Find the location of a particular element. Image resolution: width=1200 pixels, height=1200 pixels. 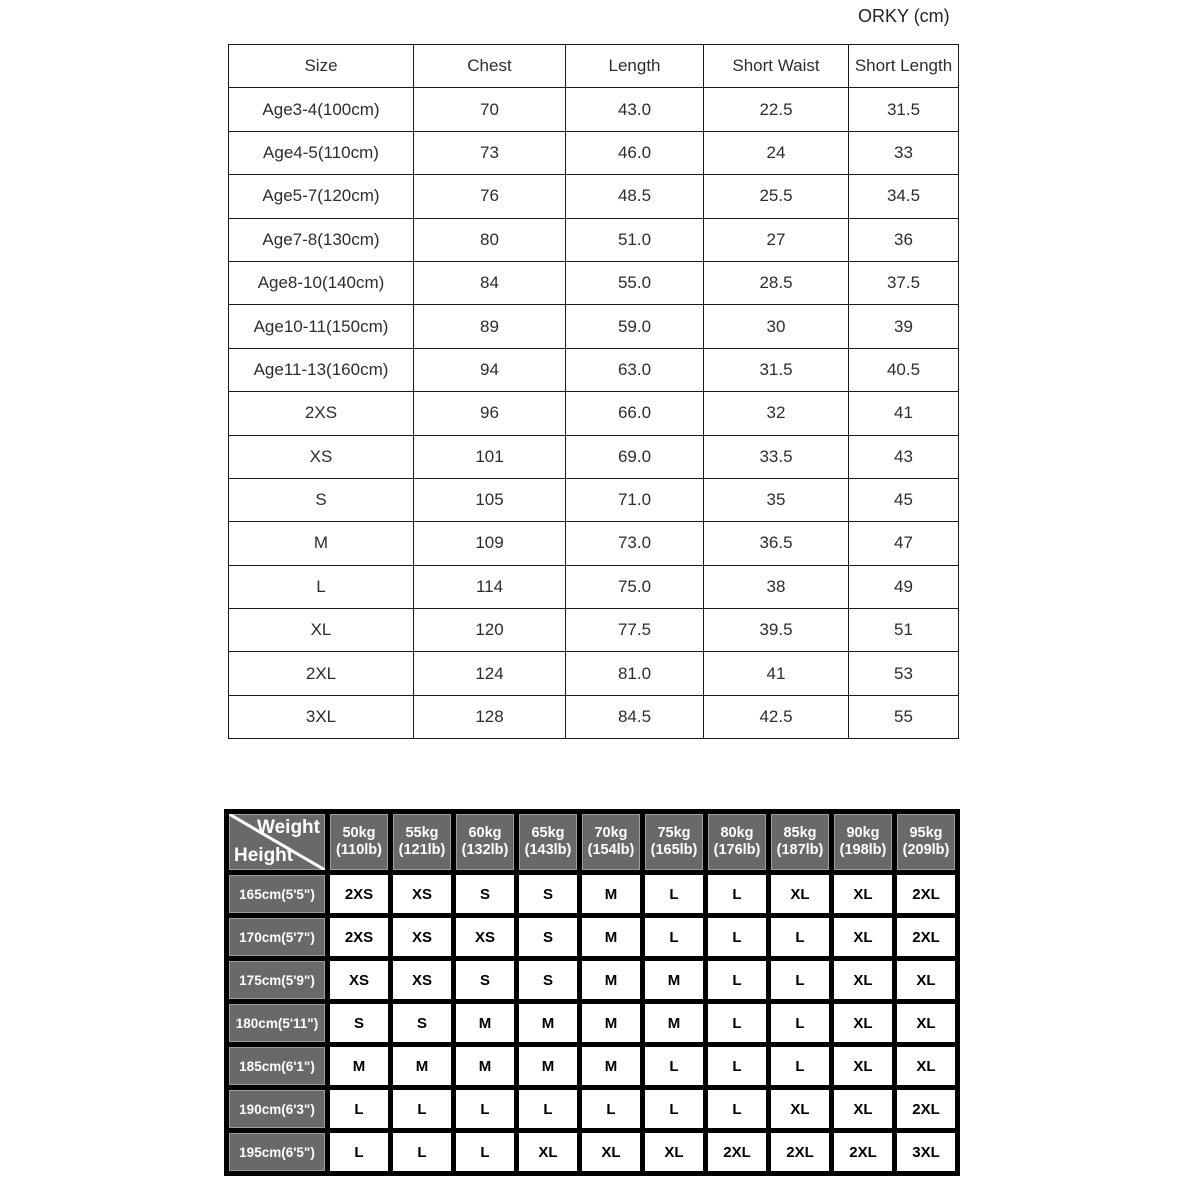

weight-column-header: 50kg (110lb) is located at coordinates (359, 842).